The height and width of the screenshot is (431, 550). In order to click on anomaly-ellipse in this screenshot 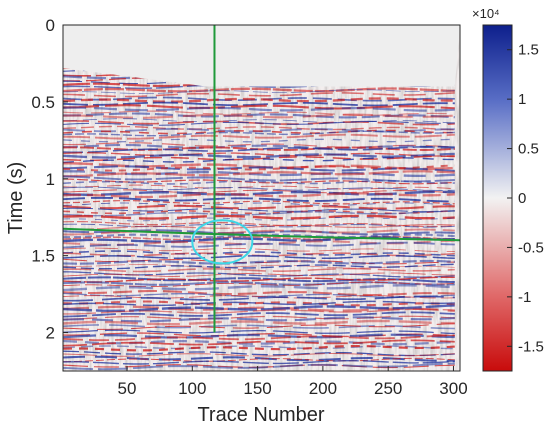, I will do `click(222, 242)`.